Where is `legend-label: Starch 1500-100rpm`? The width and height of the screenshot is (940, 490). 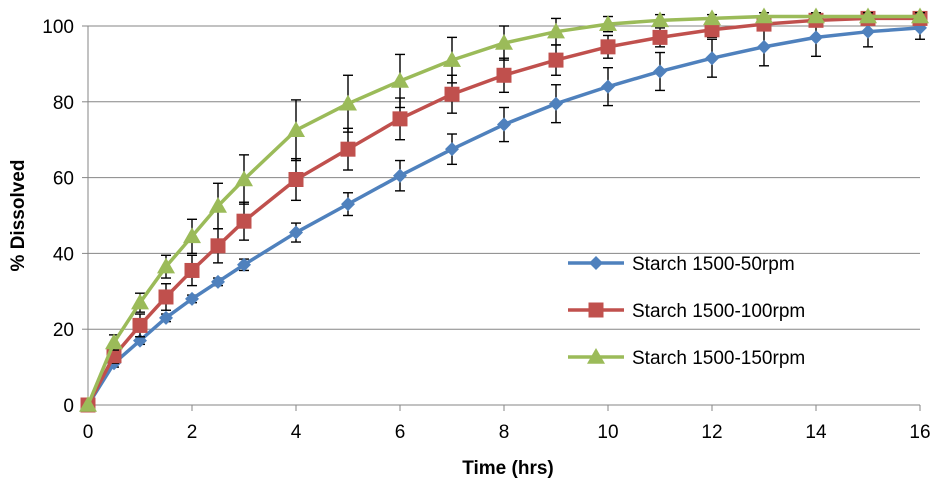 legend-label: Starch 1500-100rpm is located at coordinates (718, 311).